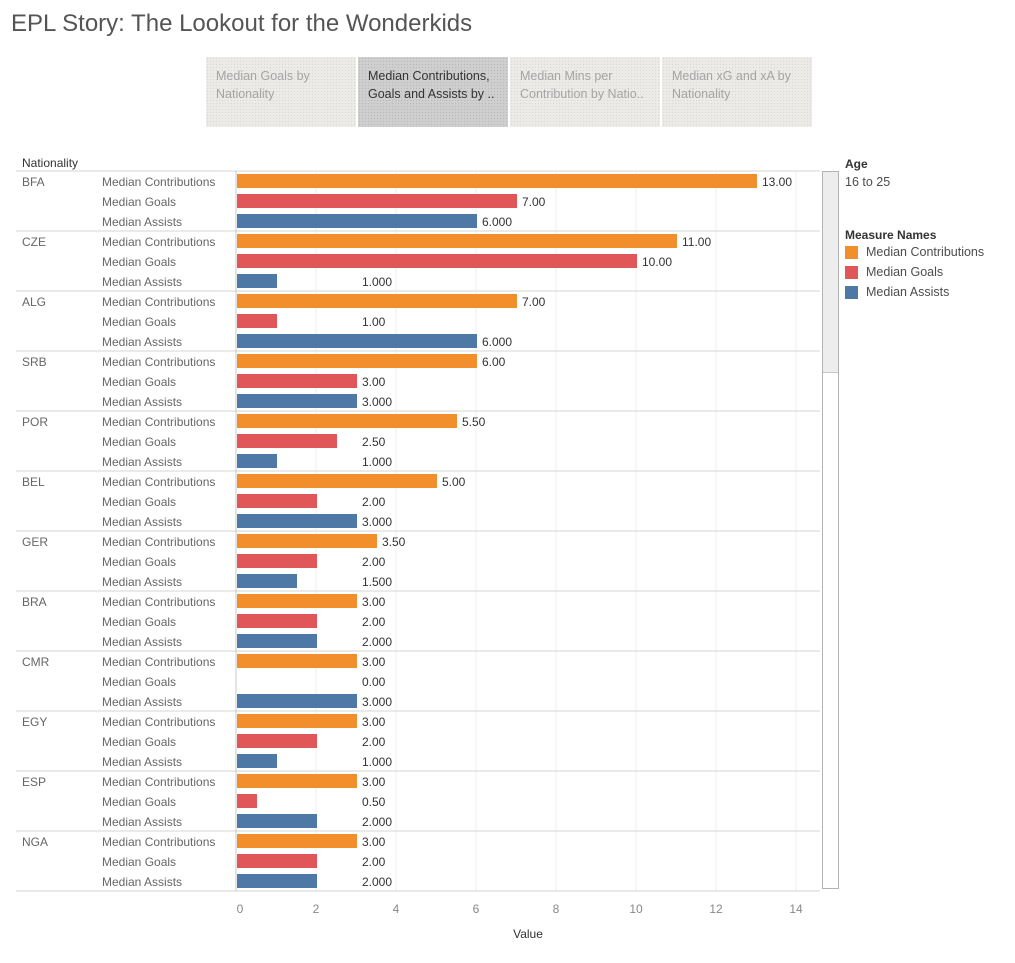 The height and width of the screenshot is (963, 1015). I want to click on legend-item: Median Contributions, so click(914, 252).